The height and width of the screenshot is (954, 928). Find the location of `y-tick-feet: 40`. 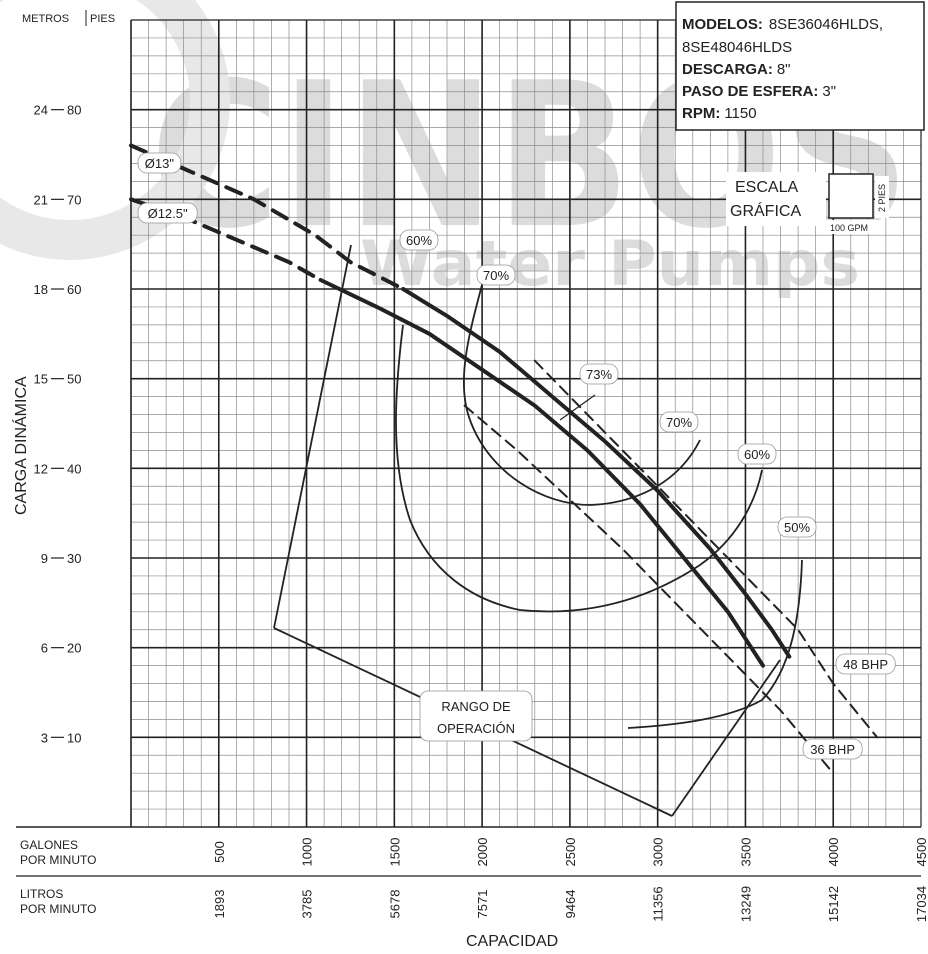

y-tick-feet: 40 is located at coordinates (74, 468).